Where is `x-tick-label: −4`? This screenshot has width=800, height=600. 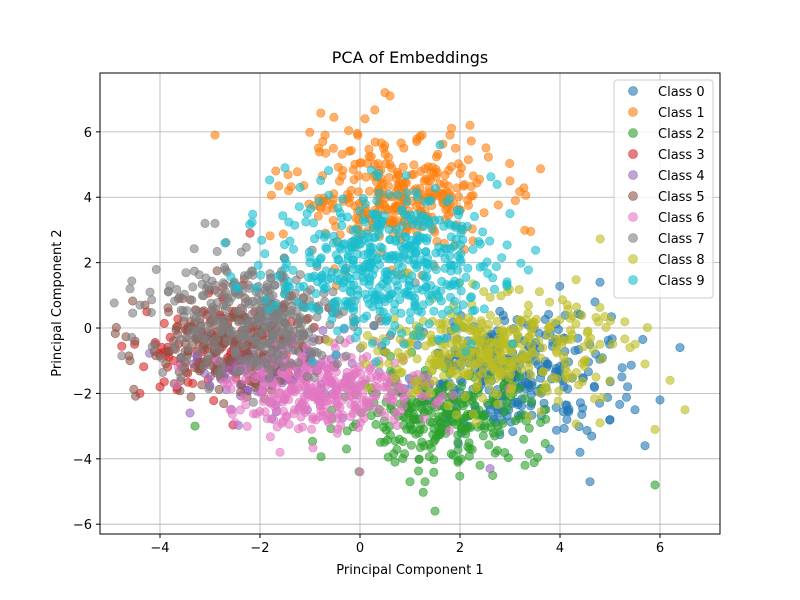 x-tick-label: −4 is located at coordinates (159, 548).